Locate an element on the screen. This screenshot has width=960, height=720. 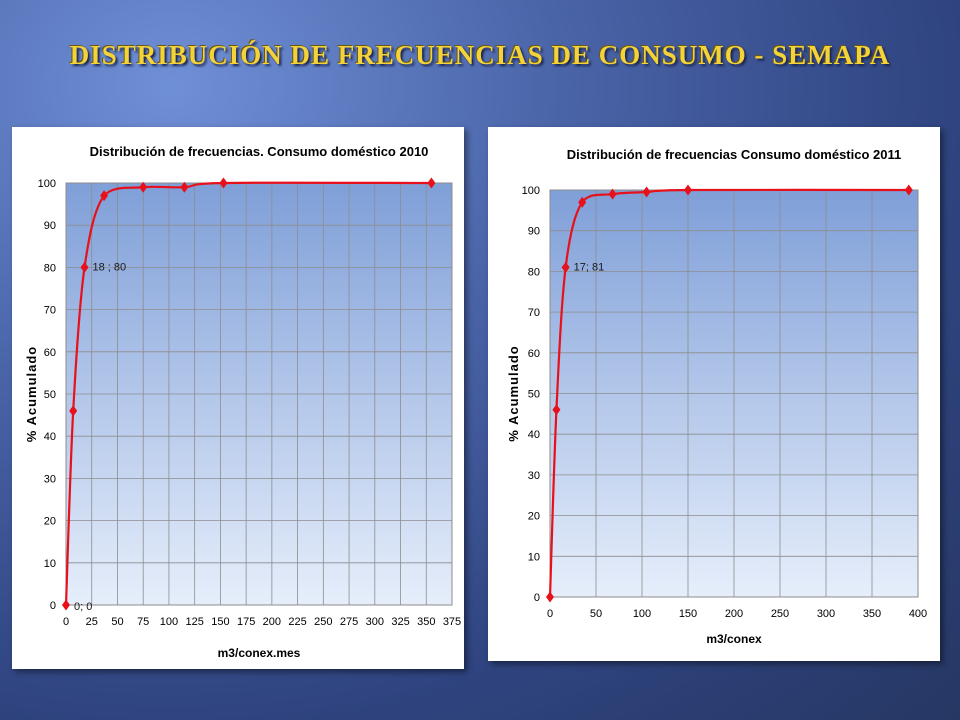
x-tick-label: 400 is located at coordinates (918, 614).